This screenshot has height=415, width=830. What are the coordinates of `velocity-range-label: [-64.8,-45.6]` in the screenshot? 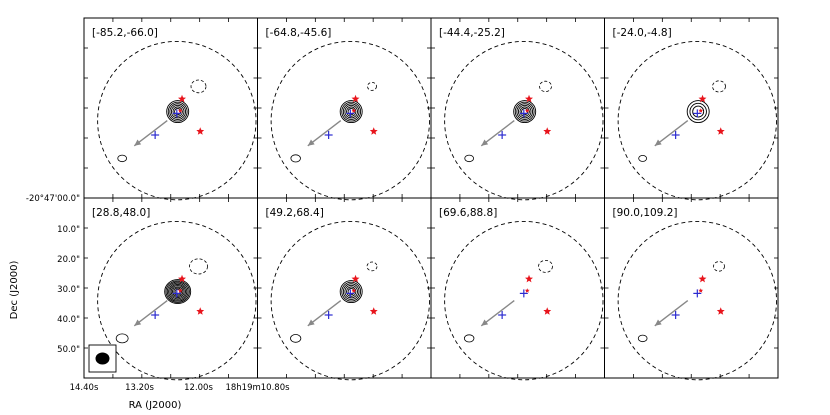 It's located at (299, 33).